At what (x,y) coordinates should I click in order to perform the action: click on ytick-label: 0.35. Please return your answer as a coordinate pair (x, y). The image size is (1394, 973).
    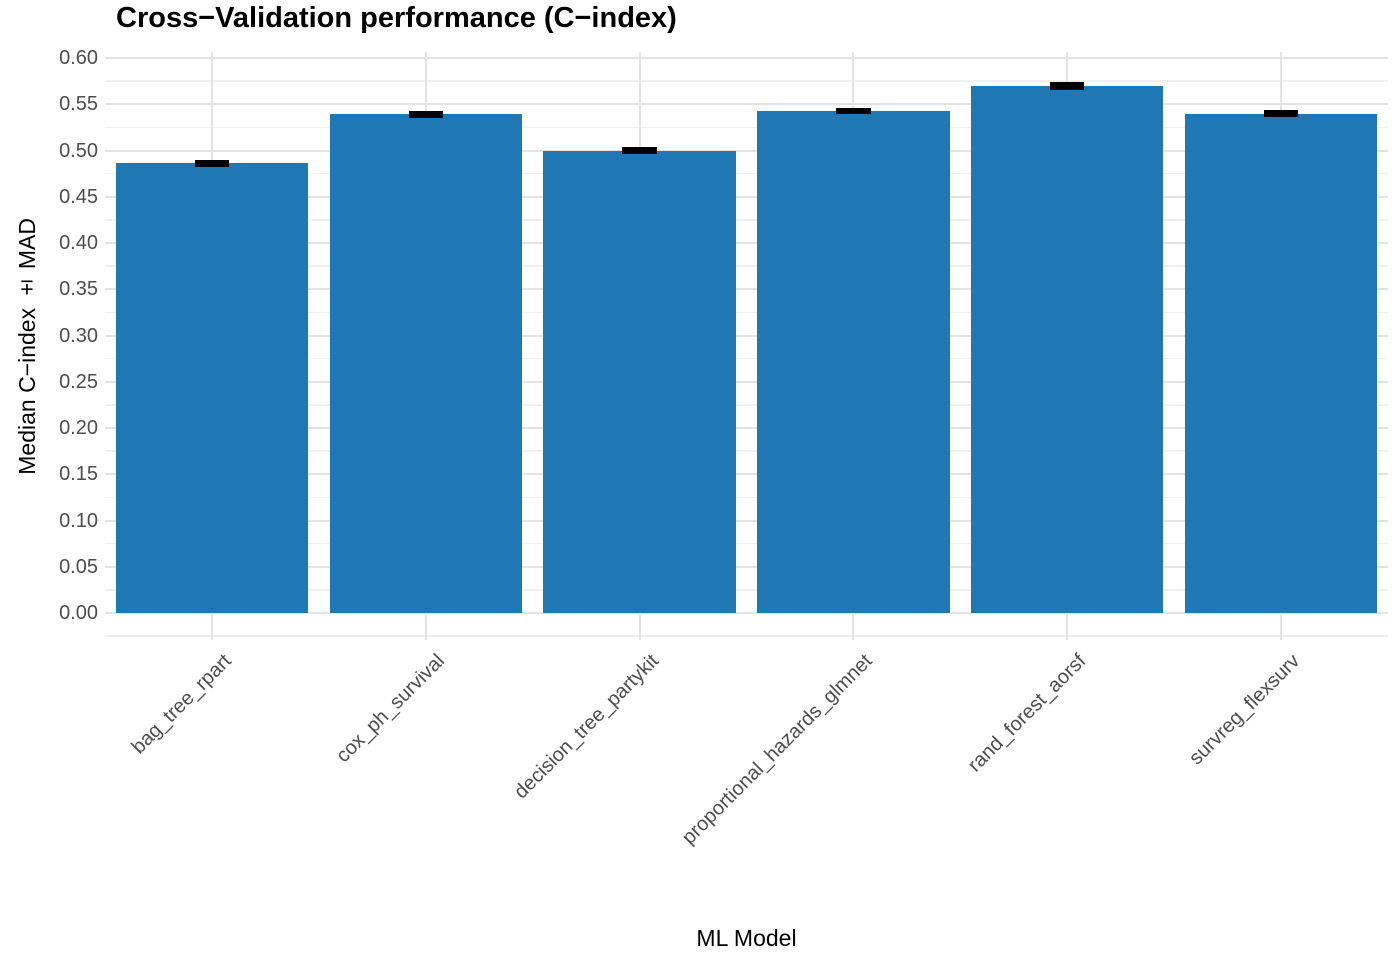
    Looking at the image, I should click on (78, 289).